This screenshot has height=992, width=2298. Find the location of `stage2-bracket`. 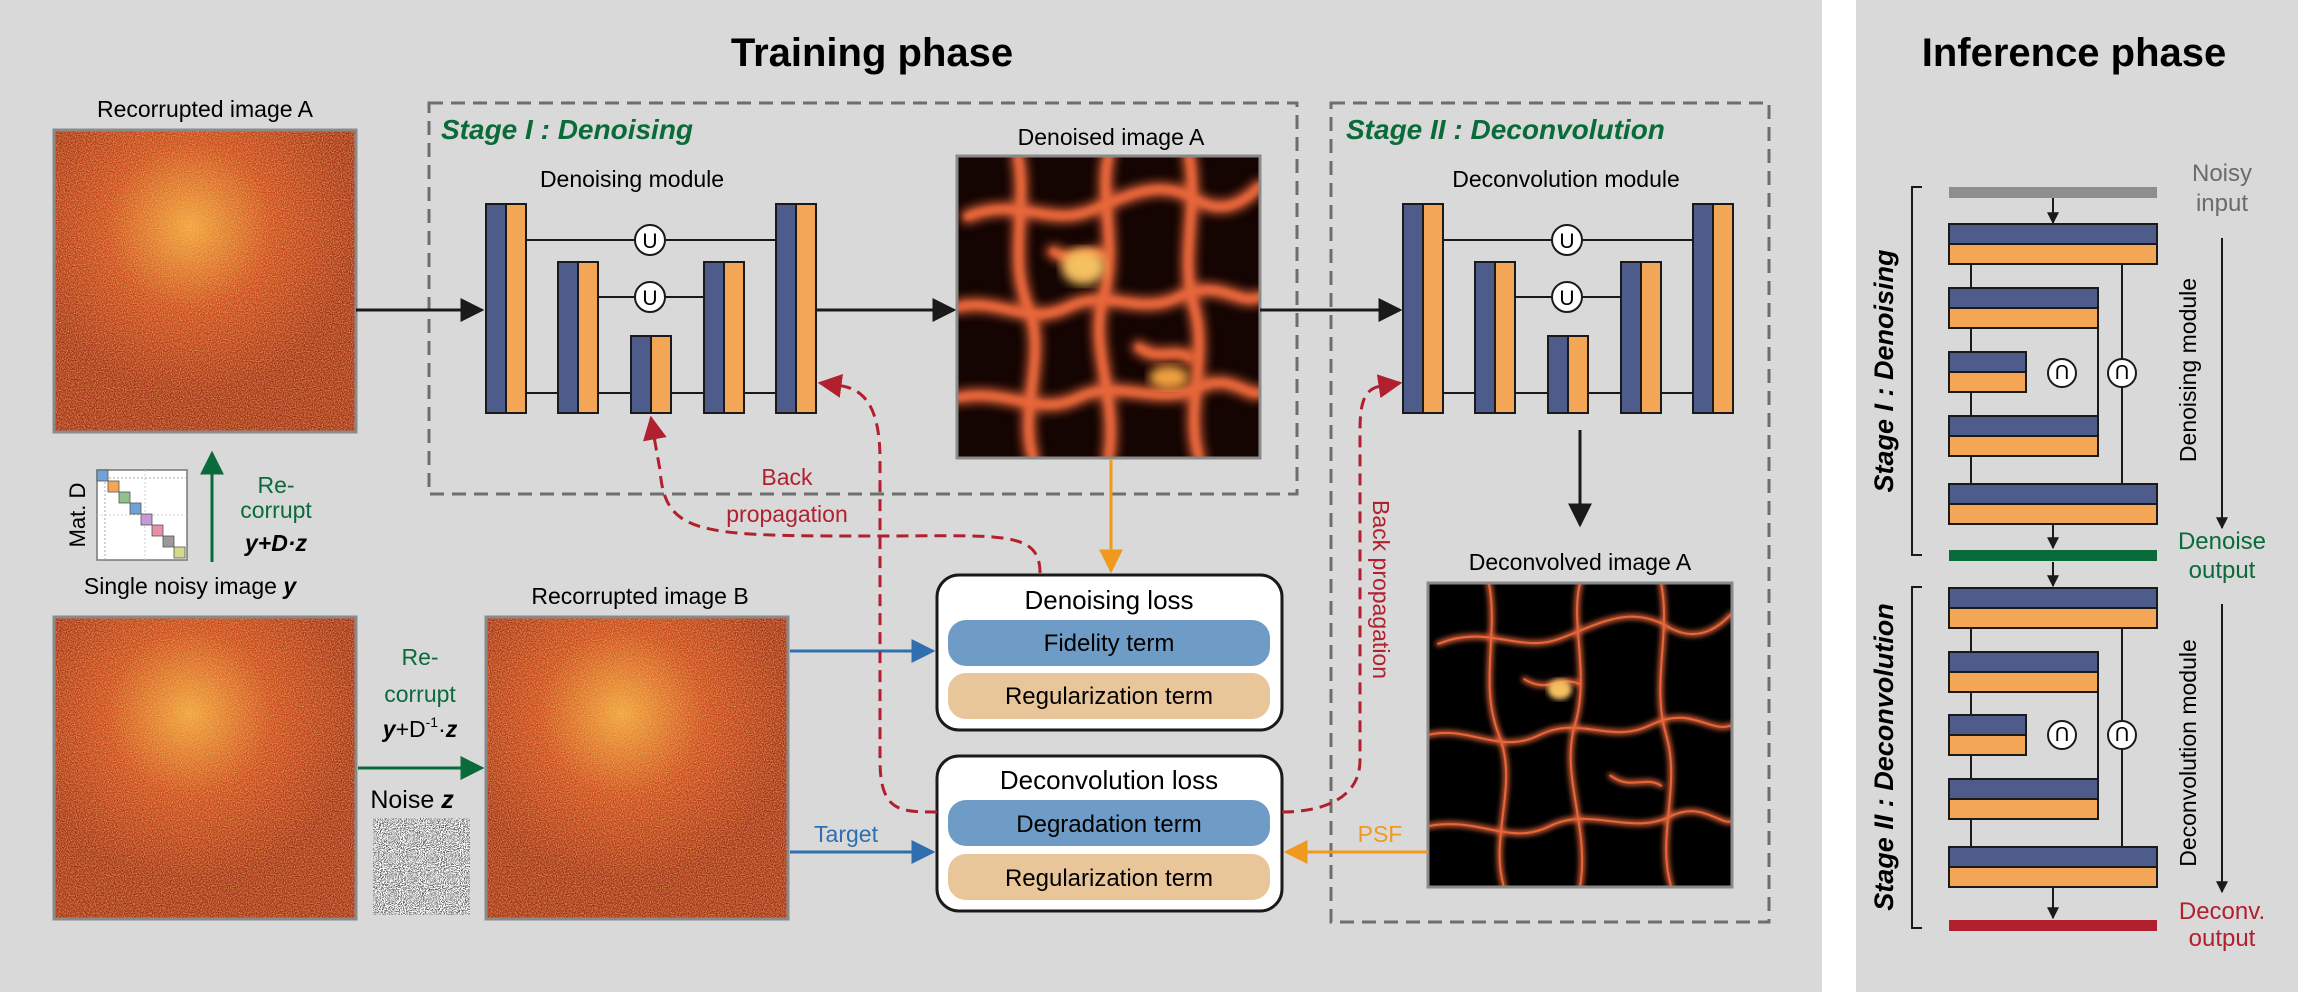

stage2-bracket is located at coordinates (1916, 757).